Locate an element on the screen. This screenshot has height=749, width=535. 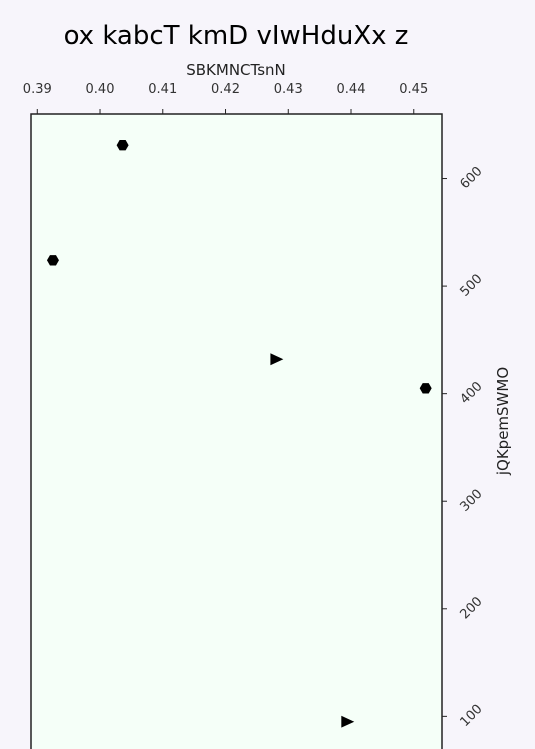
x-tick-label: 0.41 is located at coordinates (162, 89).